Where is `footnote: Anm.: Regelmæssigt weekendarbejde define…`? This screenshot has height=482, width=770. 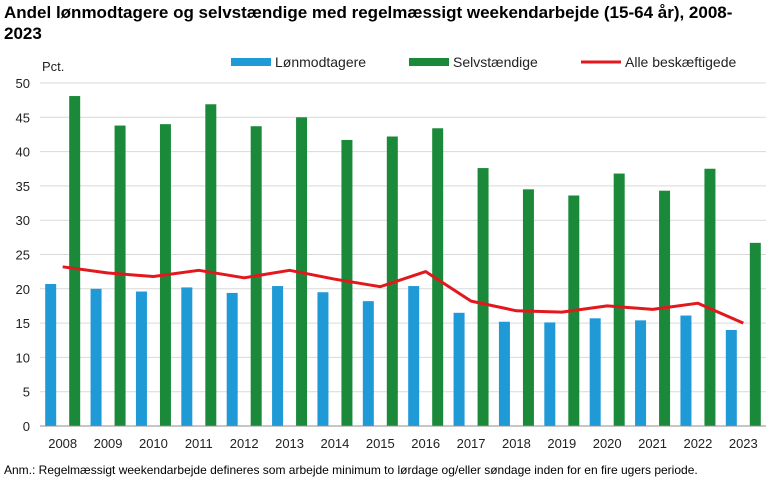
footnote: Anm.: Regelmæssigt weekendarbejde define… is located at coordinates (351, 470).